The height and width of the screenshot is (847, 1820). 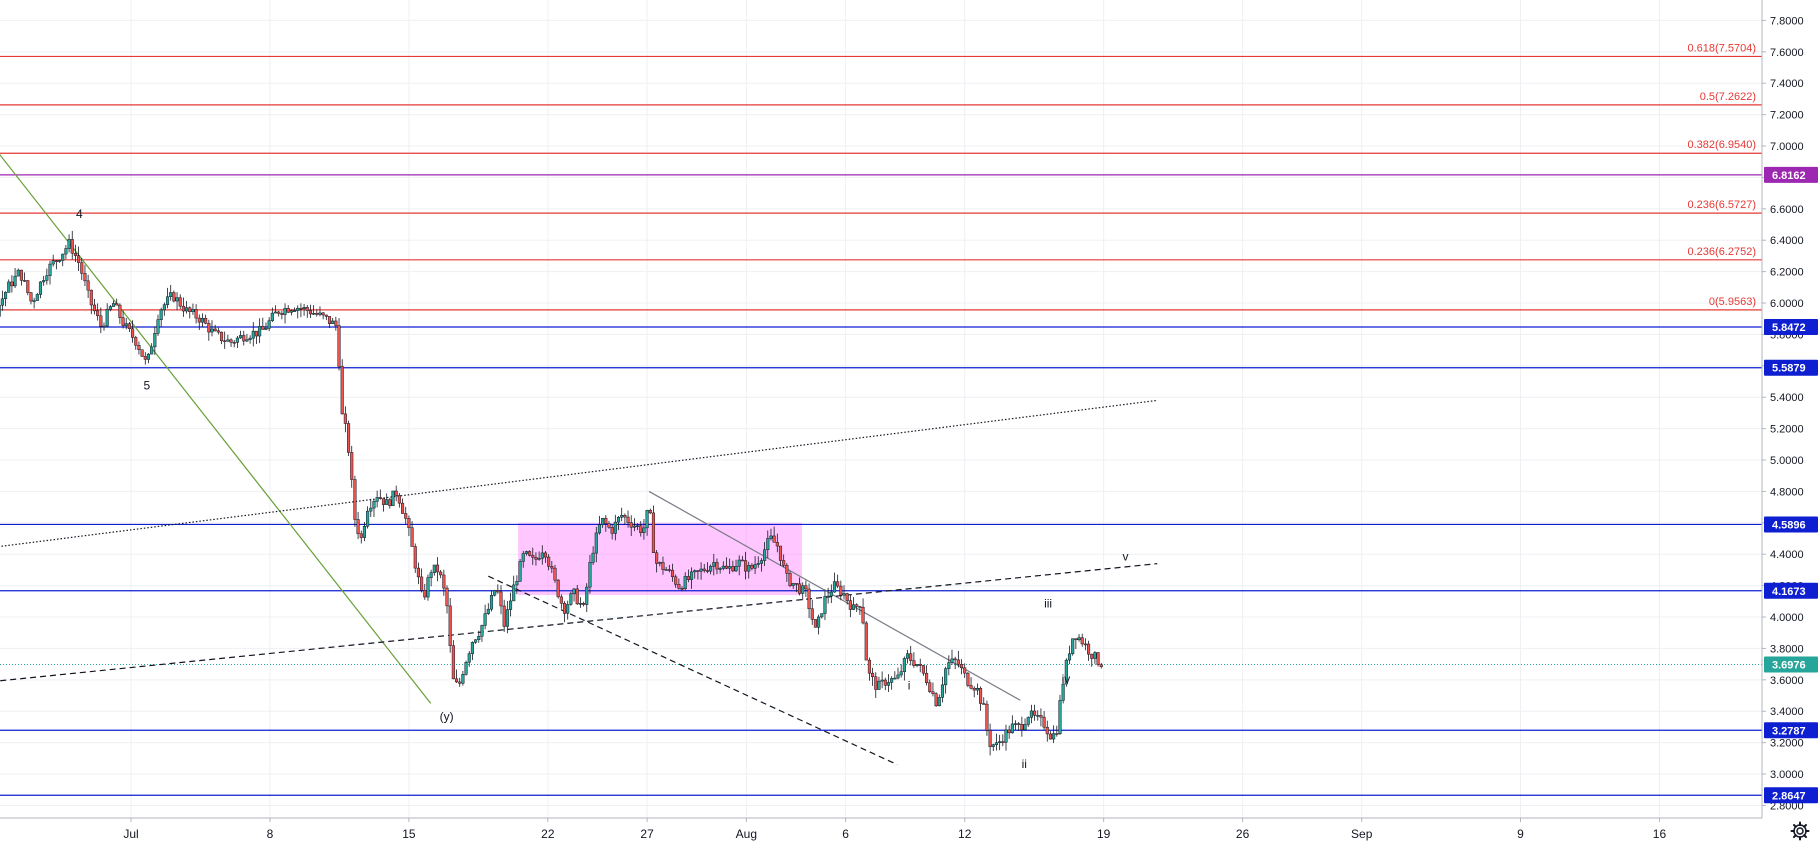 I want to click on price-badge-label: 5.5879, so click(x=1789, y=369).